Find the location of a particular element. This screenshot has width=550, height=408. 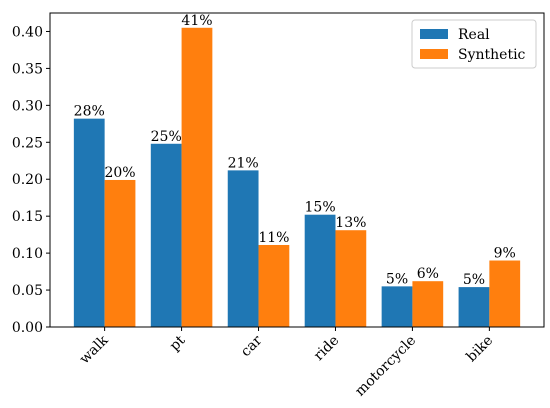

data-label-synthetic-car: 11% is located at coordinates (273, 238).